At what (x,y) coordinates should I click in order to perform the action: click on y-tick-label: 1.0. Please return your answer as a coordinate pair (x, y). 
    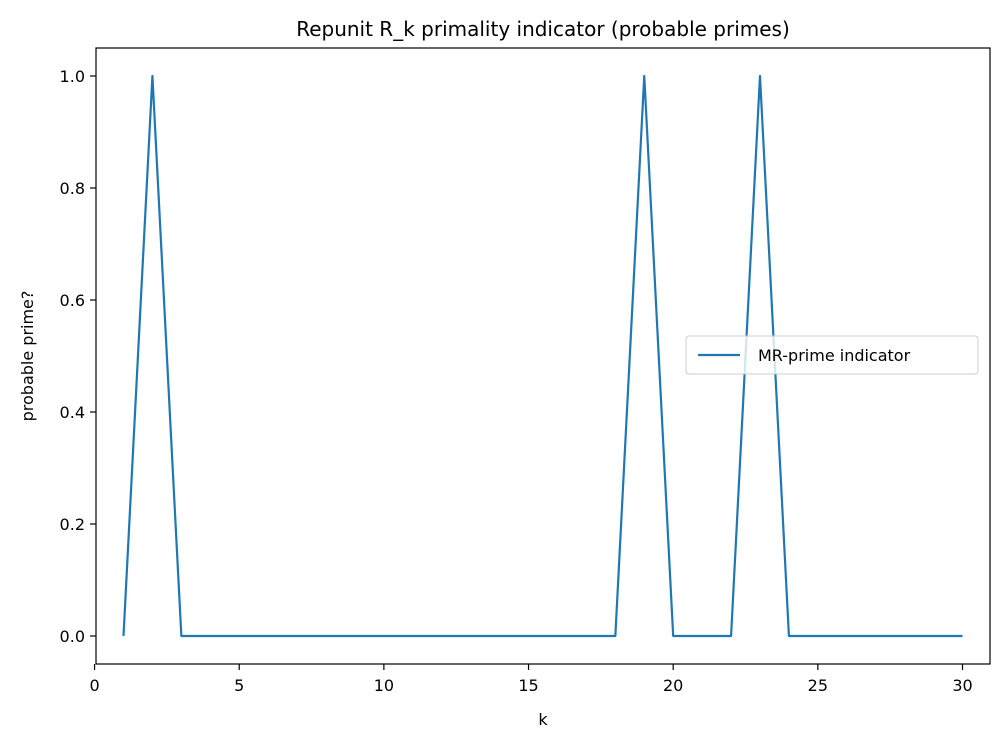
    Looking at the image, I should click on (72, 76).